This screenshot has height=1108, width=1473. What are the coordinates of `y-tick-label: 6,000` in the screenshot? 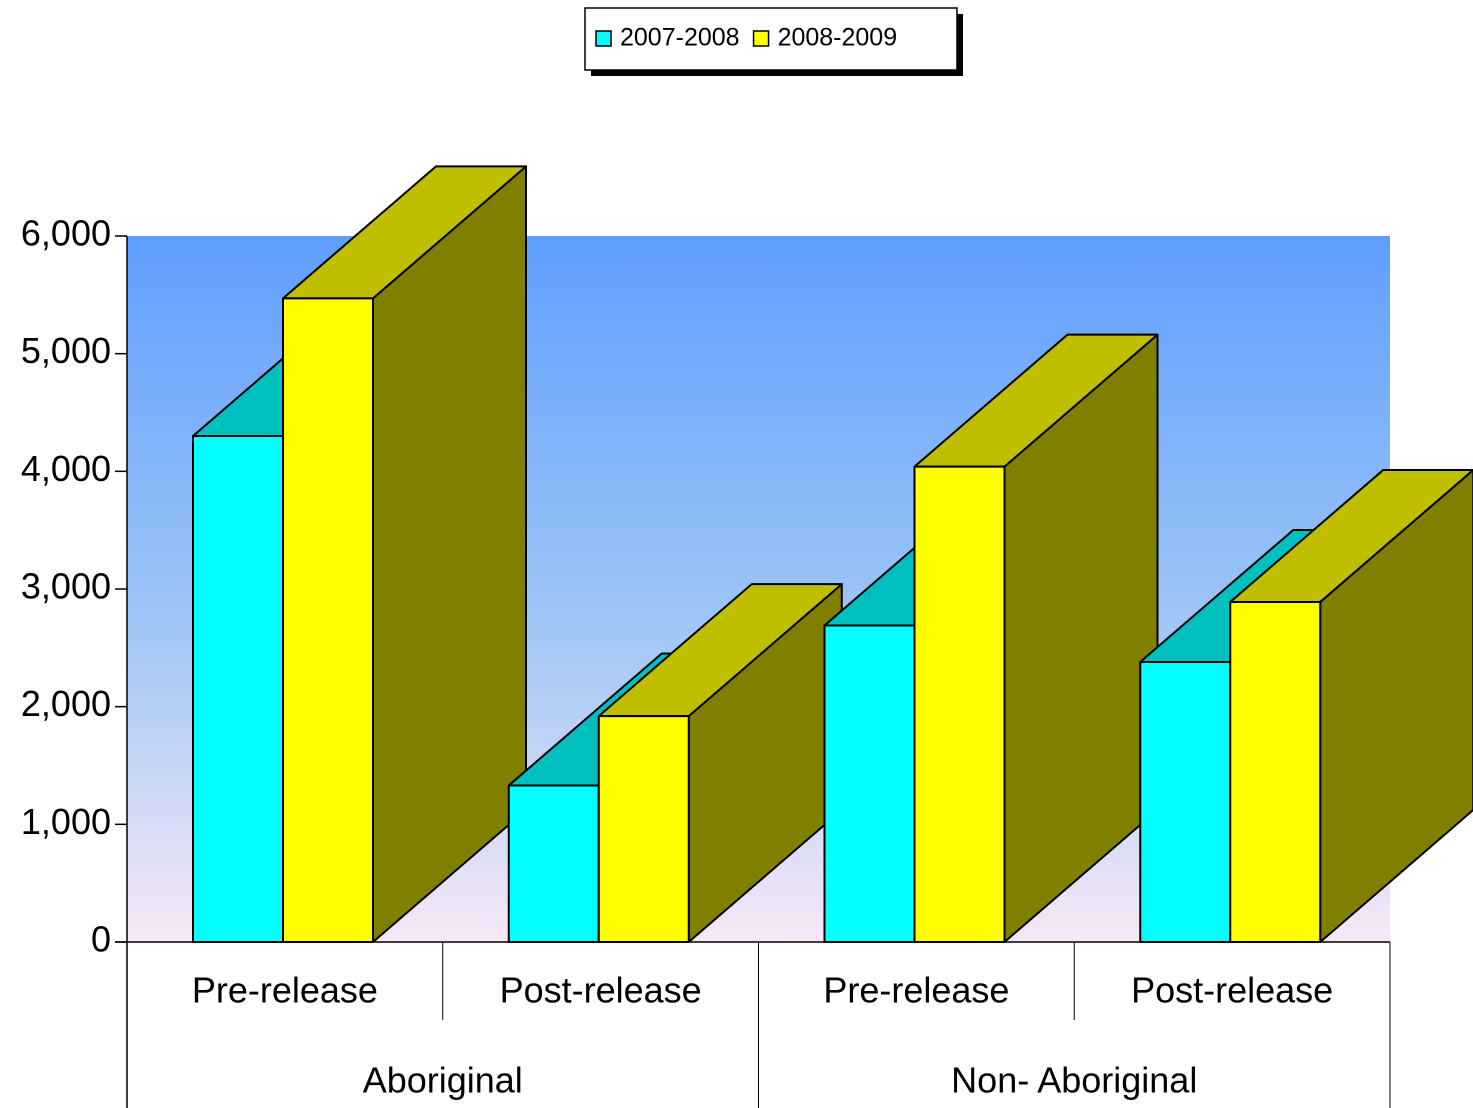 It's located at (66, 233).